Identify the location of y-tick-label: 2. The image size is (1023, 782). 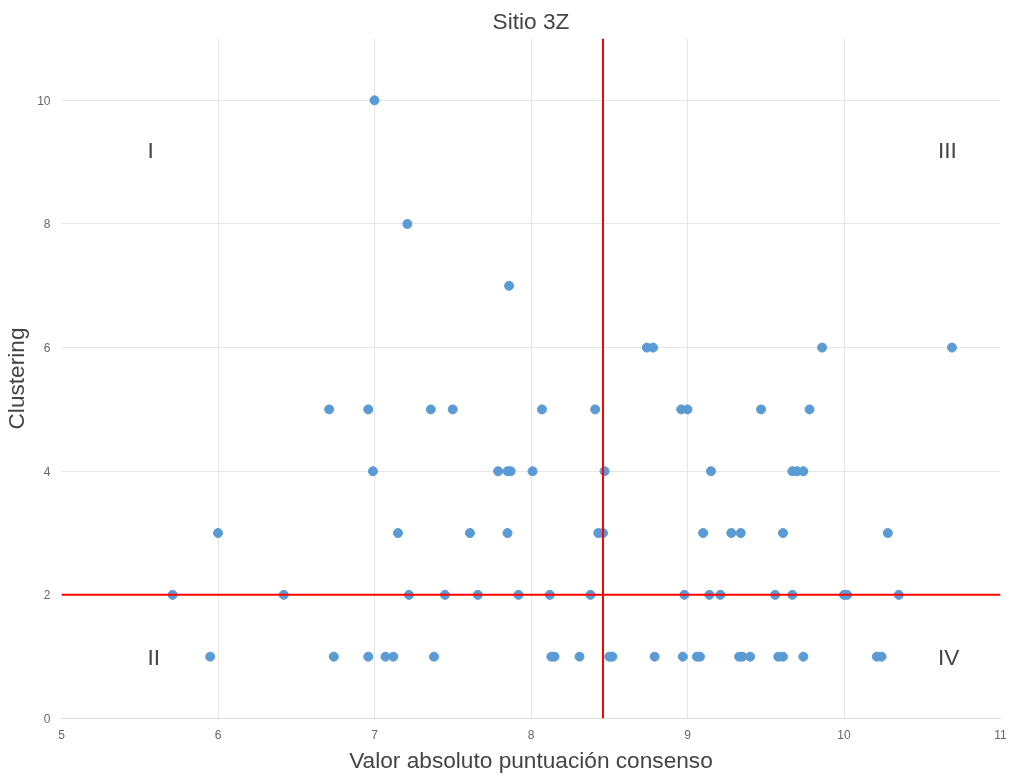
(47, 595).